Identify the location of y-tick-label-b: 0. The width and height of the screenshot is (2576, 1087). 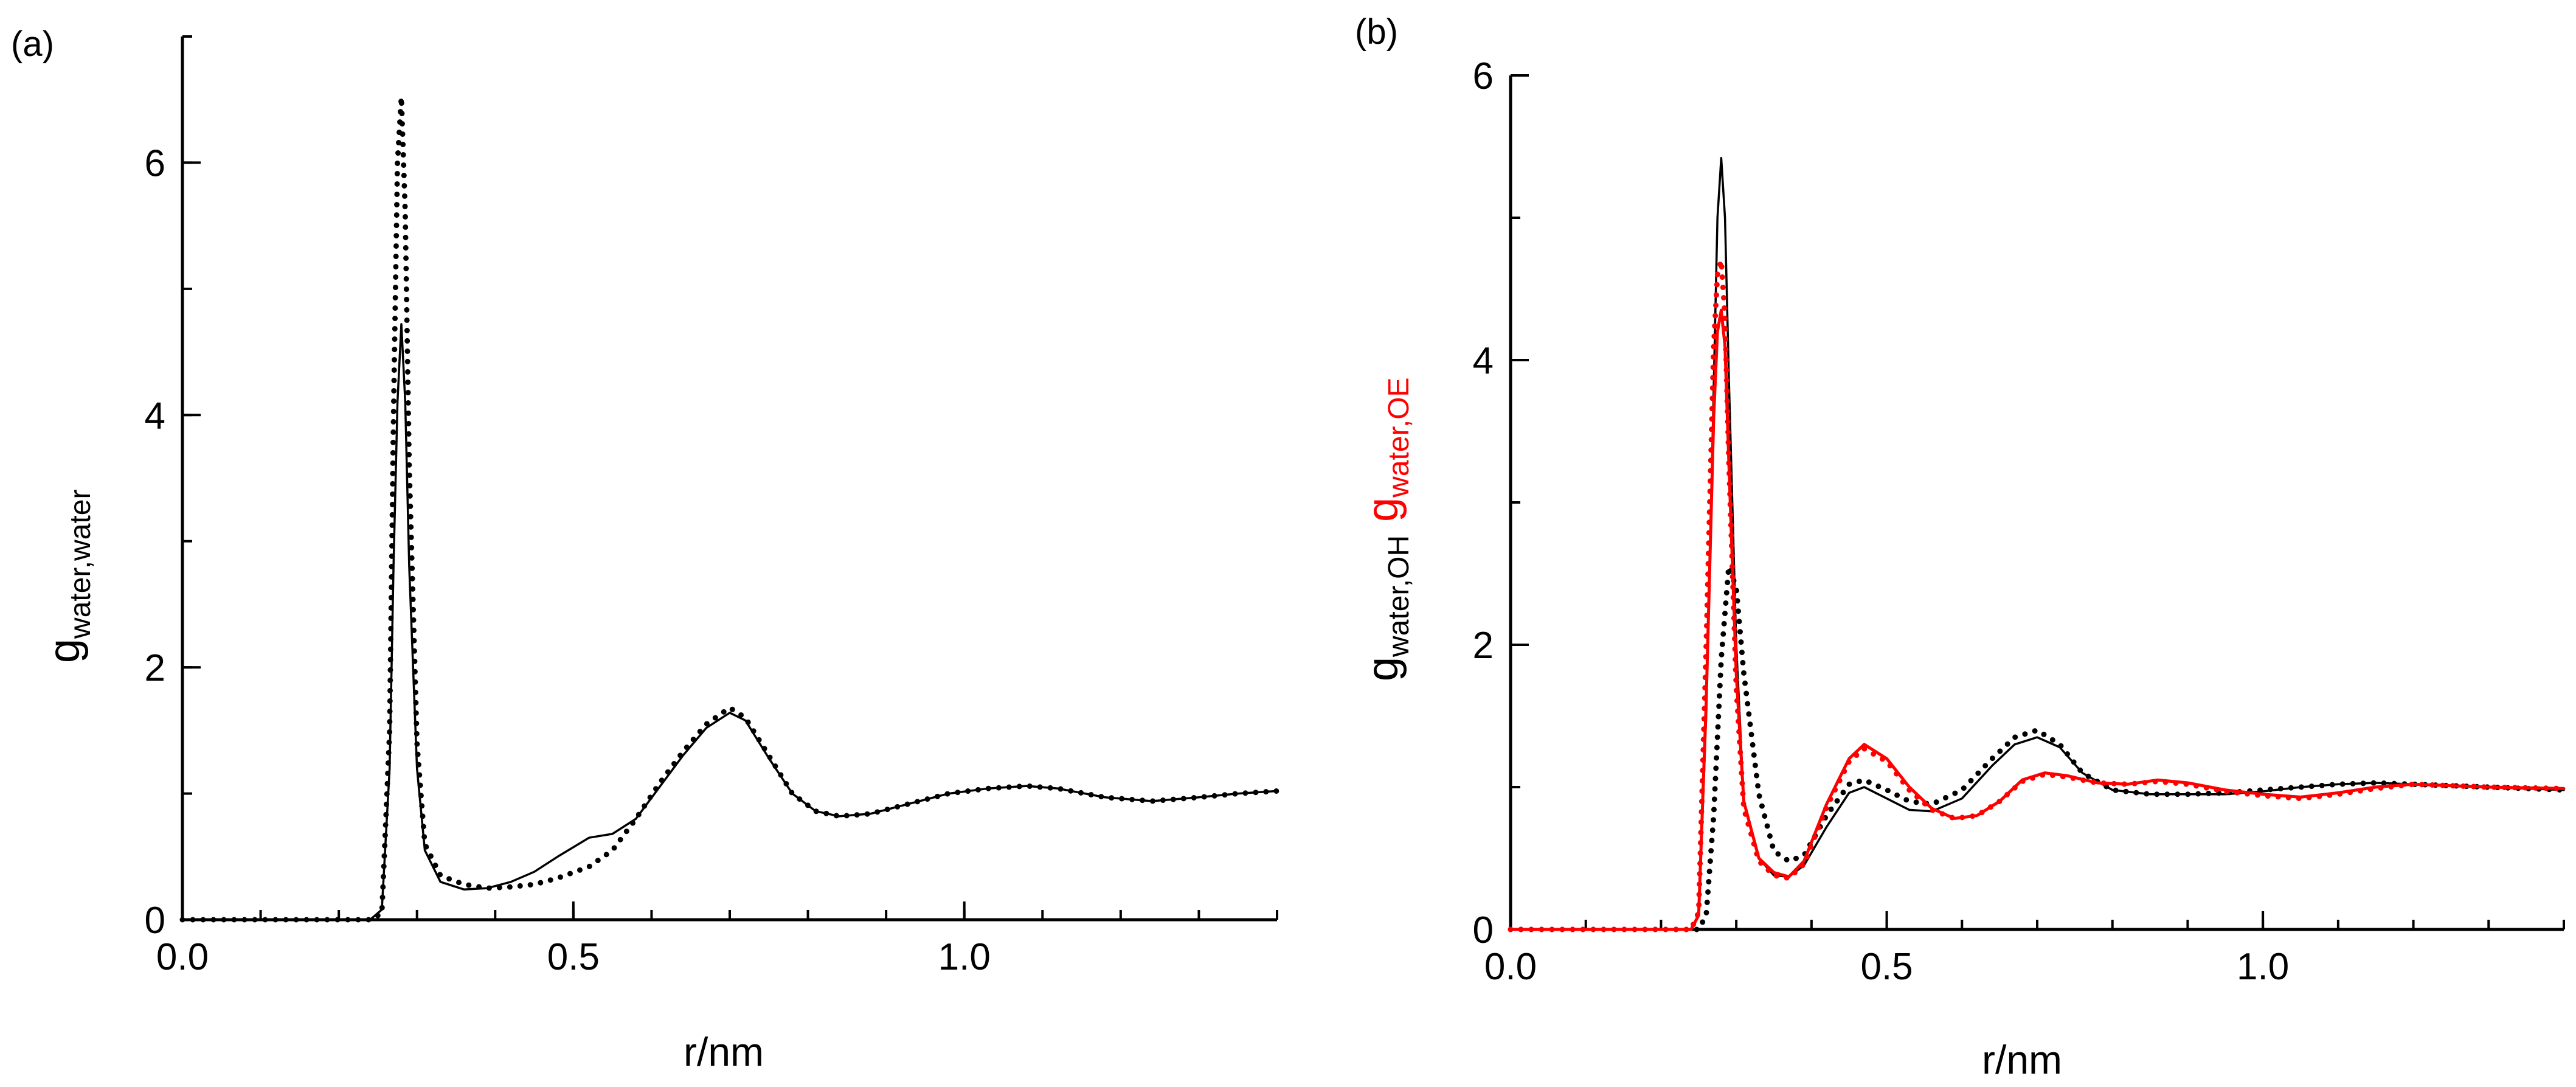
(1483, 930).